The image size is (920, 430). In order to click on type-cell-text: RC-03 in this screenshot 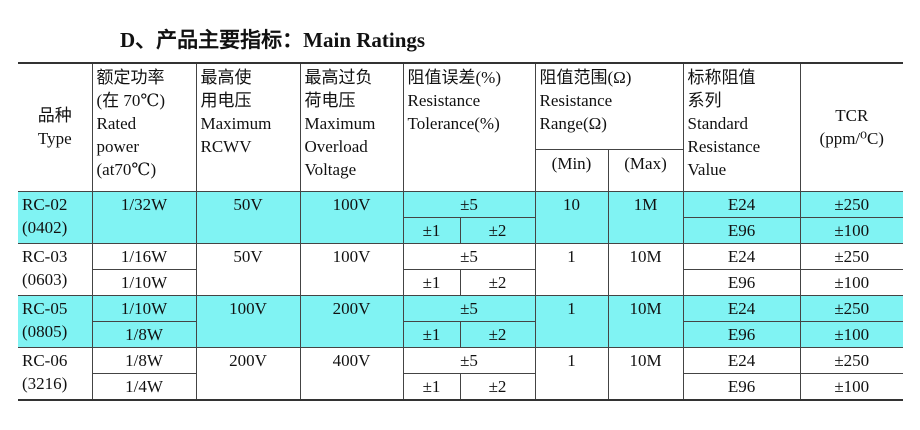, I will do `click(45, 256)`.